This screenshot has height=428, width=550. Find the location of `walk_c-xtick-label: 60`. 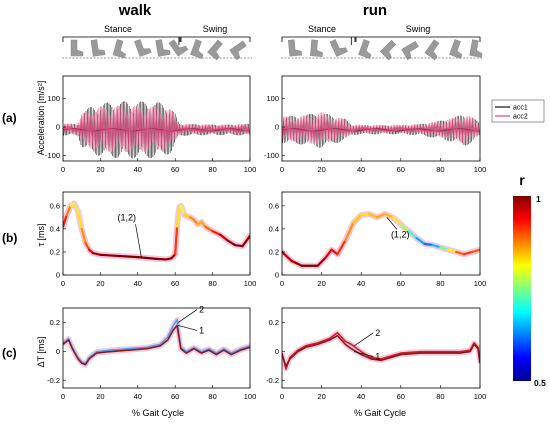

walk_c-xtick-label: 60 is located at coordinates (175, 396).